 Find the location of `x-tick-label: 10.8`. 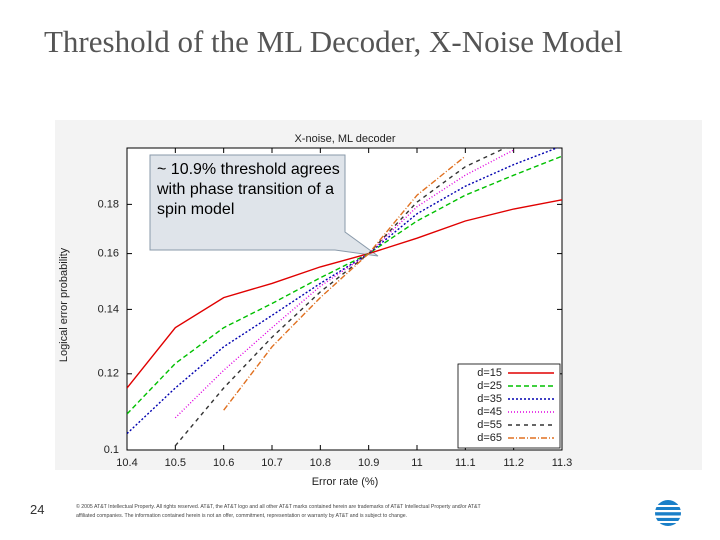

x-tick-label: 10.8 is located at coordinates (320, 463).